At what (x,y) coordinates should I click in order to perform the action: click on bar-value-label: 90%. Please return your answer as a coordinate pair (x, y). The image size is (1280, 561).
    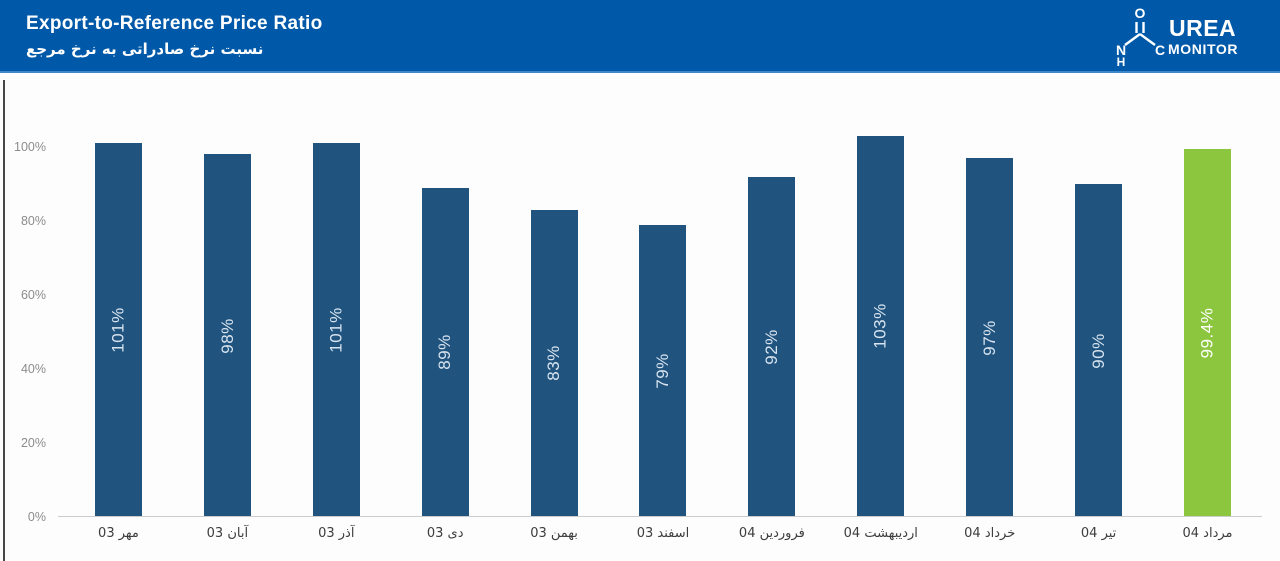
    Looking at the image, I should click on (1098, 350).